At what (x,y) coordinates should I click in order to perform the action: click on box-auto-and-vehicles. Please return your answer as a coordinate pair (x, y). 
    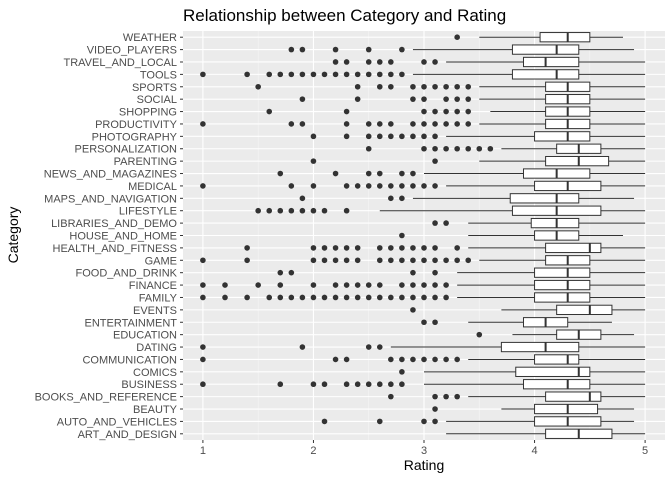
    Looking at the image, I should click on (478, 421).